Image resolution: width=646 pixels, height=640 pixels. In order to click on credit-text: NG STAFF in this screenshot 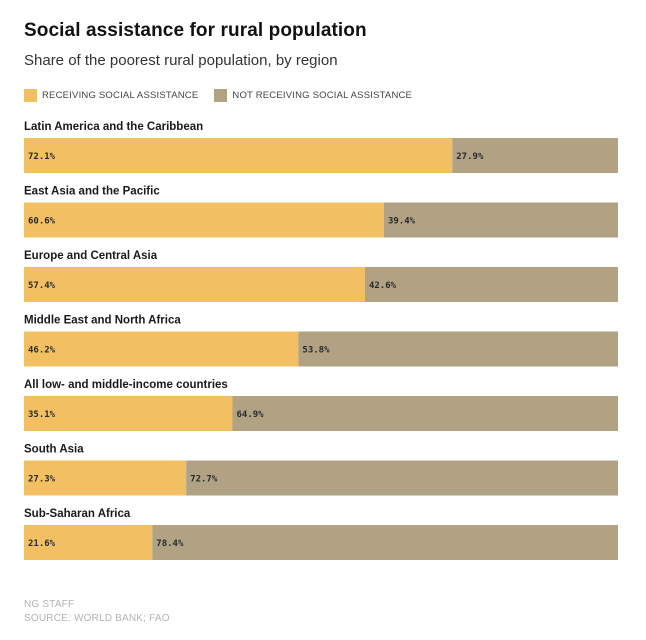, I will do `click(49, 604)`.